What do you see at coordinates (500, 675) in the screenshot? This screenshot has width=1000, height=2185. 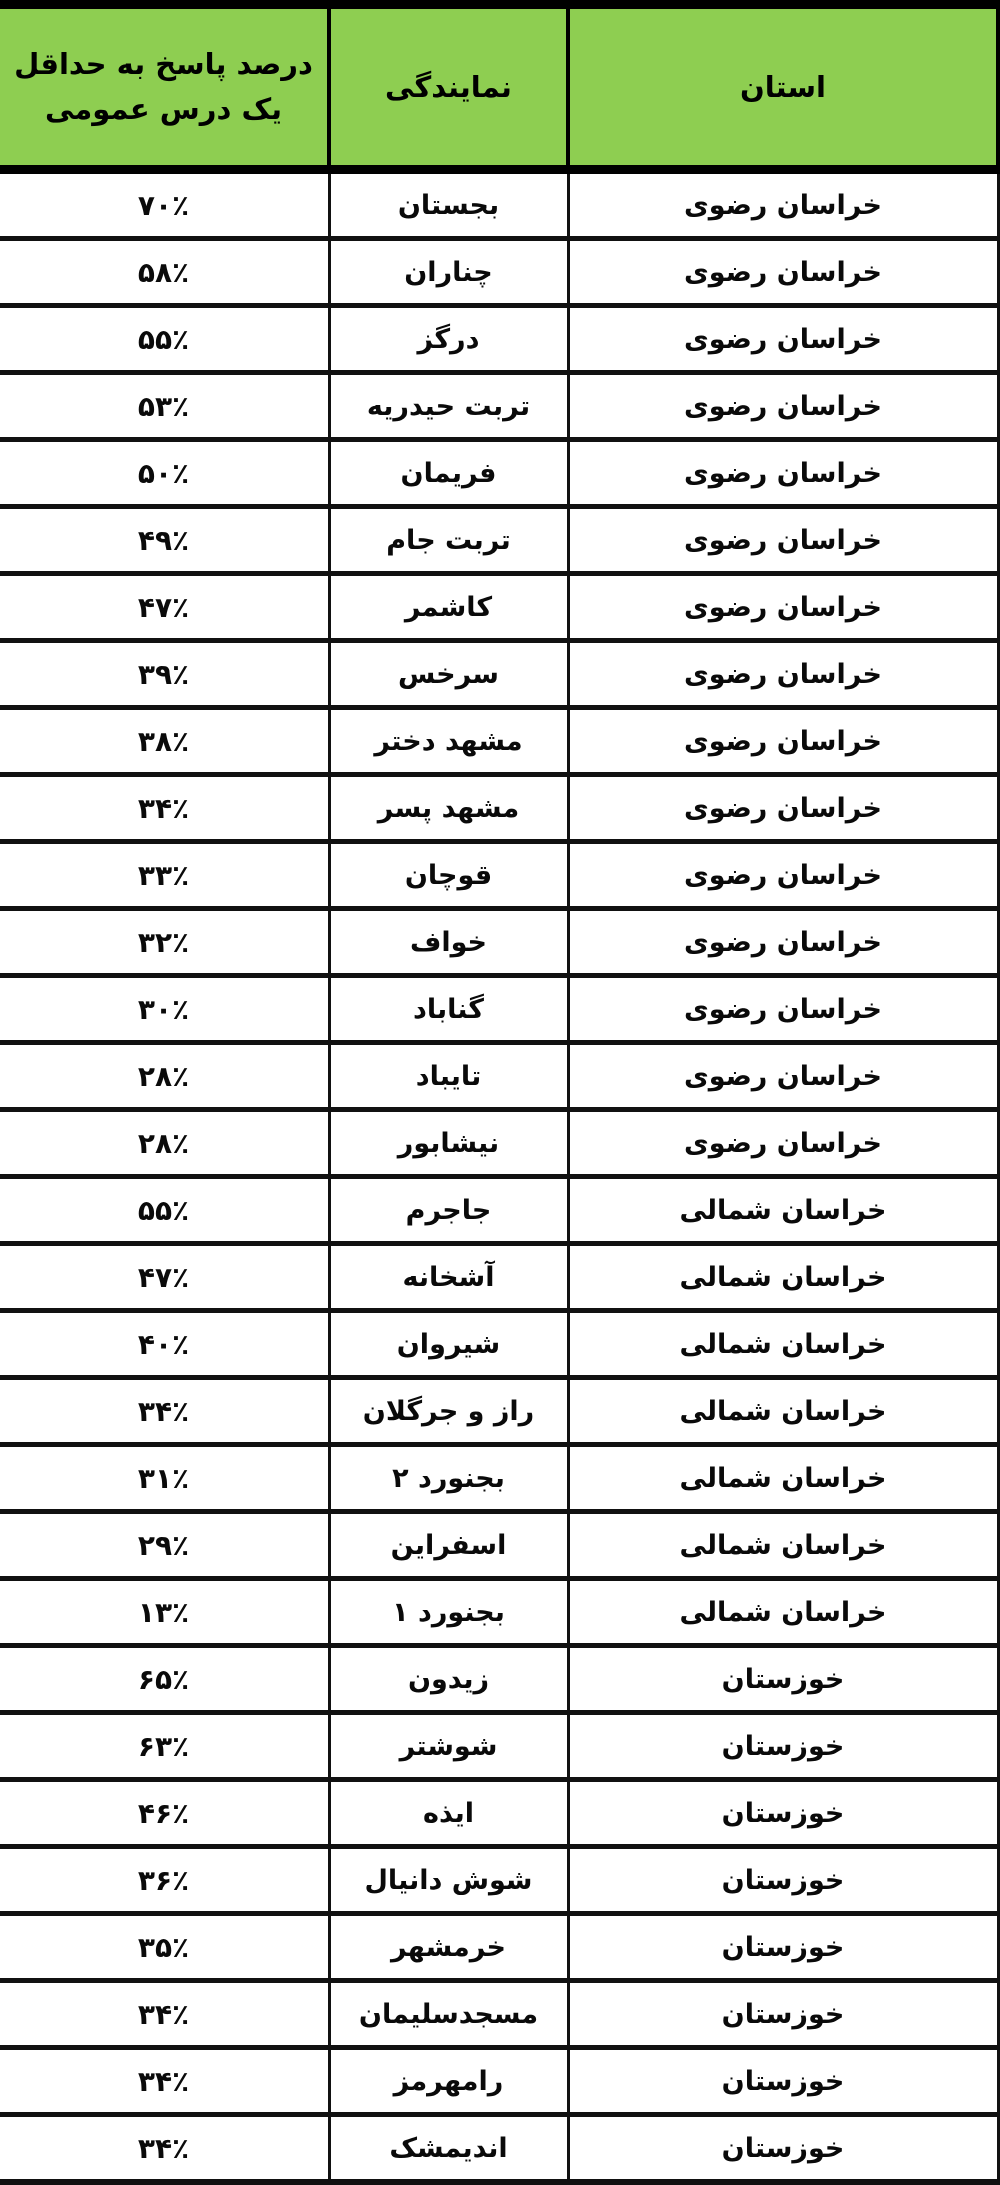 I see `table-row: خراسان رضوی سرخس ۳۹٪` at bounding box center [500, 675].